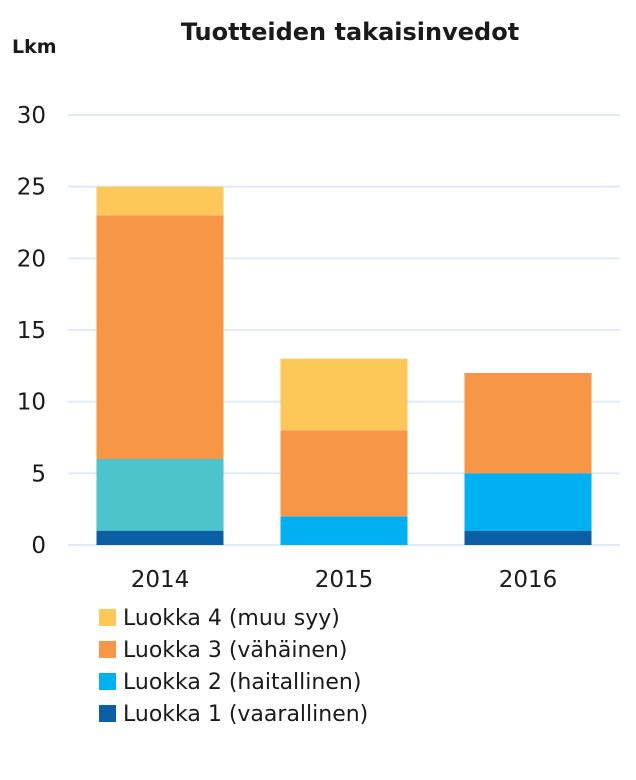  What do you see at coordinates (38, 546) in the screenshot?
I see `y-tick-label: 0` at bounding box center [38, 546].